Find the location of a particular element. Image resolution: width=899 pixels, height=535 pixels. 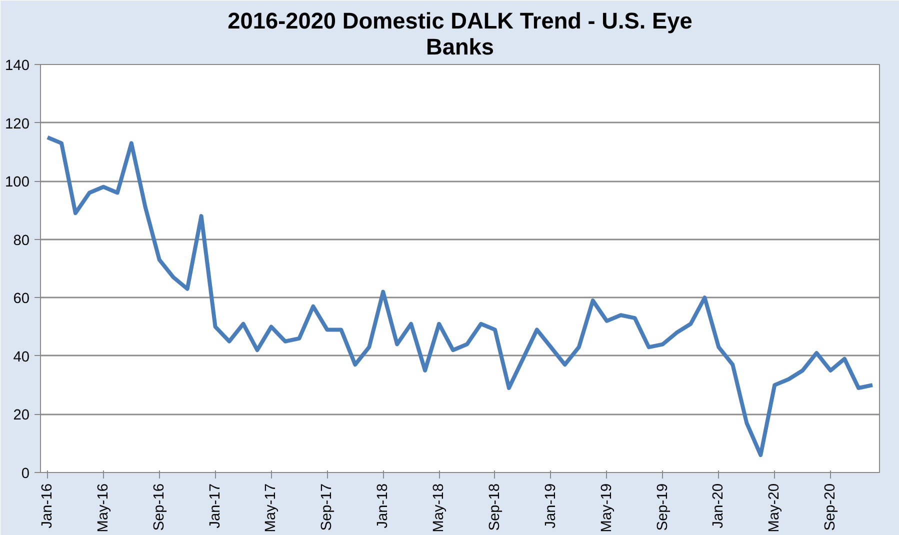

y-tick-label: 0 is located at coordinates (25, 474).